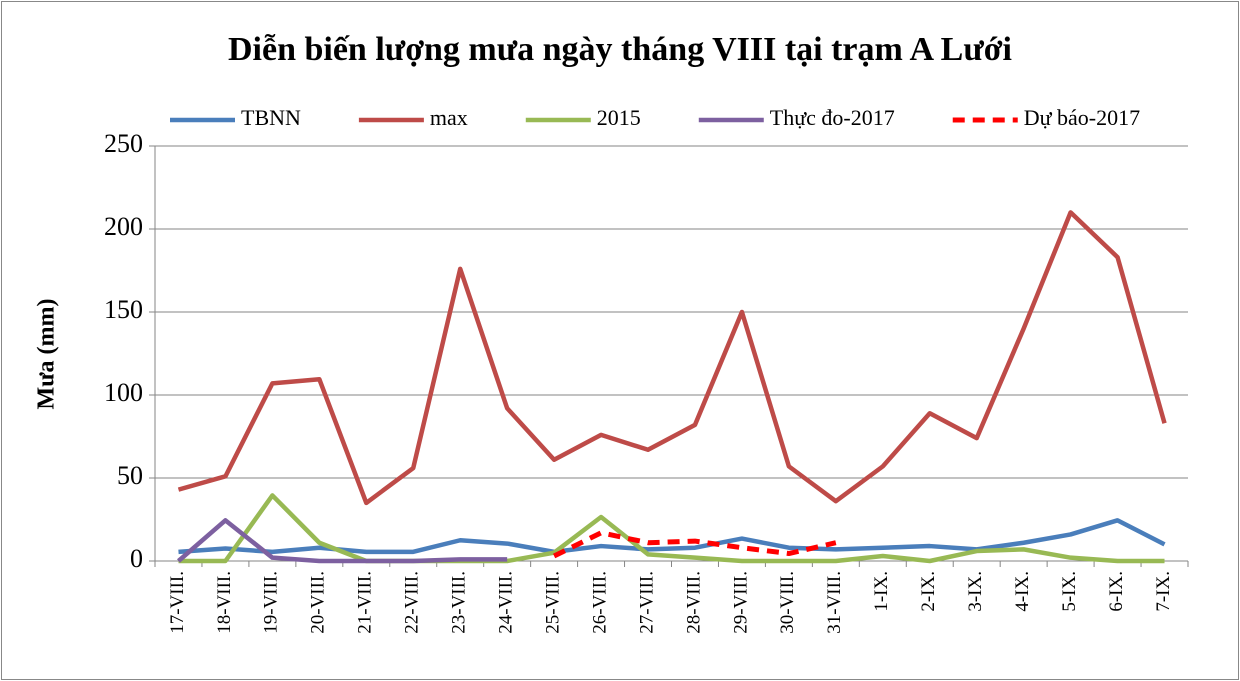 Image resolution: width=1240 pixels, height=681 pixels. I want to click on x-tick-label: 17-VIII., so click(177, 602).